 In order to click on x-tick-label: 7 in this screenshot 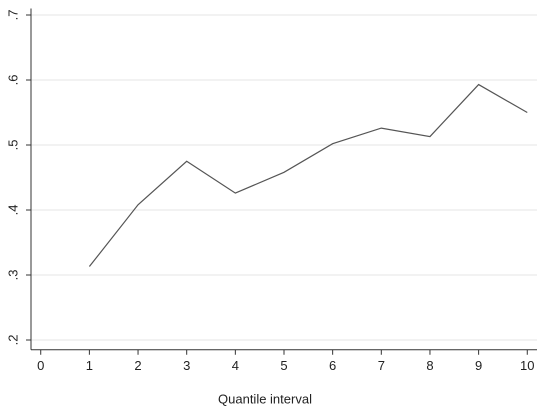, I will do `click(381, 365)`.